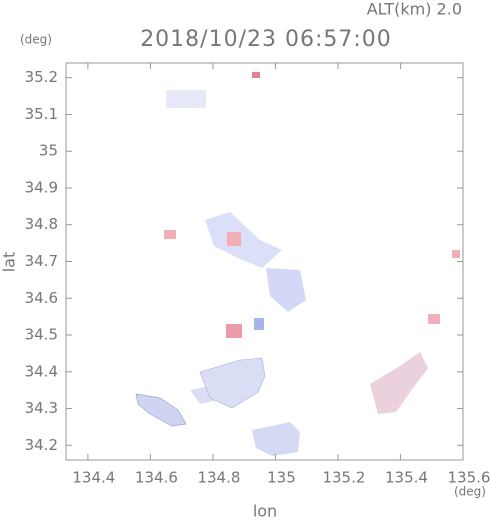 Image resolution: width=491 pixels, height=521 pixels. Describe the element at coordinates (41, 408) in the screenshot. I see `y-tick-label: 34.3` at that location.